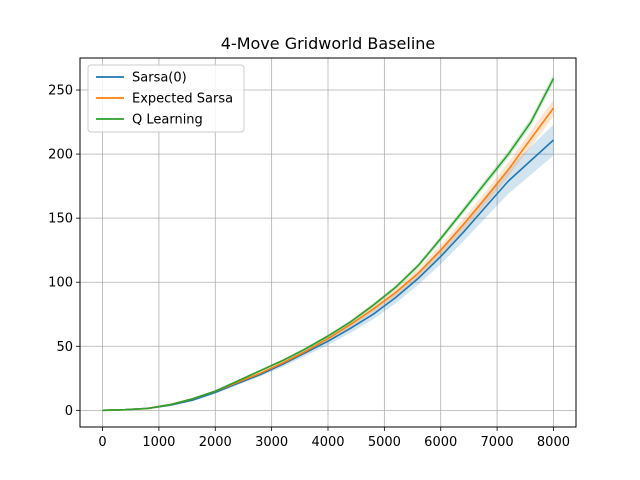  I want to click on y-tick-label: 150, so click(60, 219).